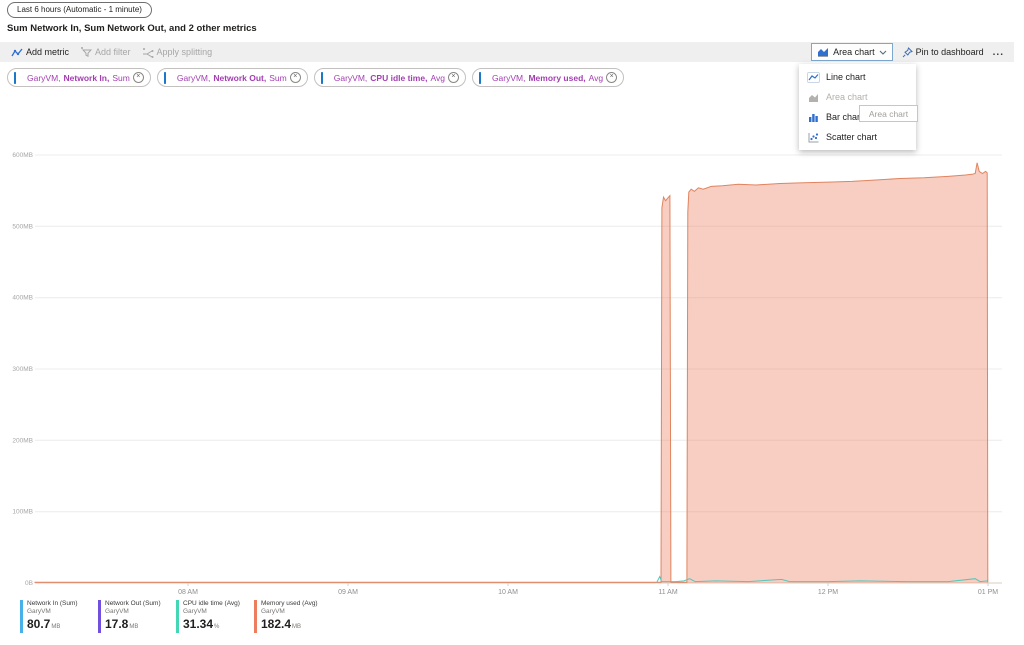  I want to click on svg-text: 100MB, so click(22, 512).